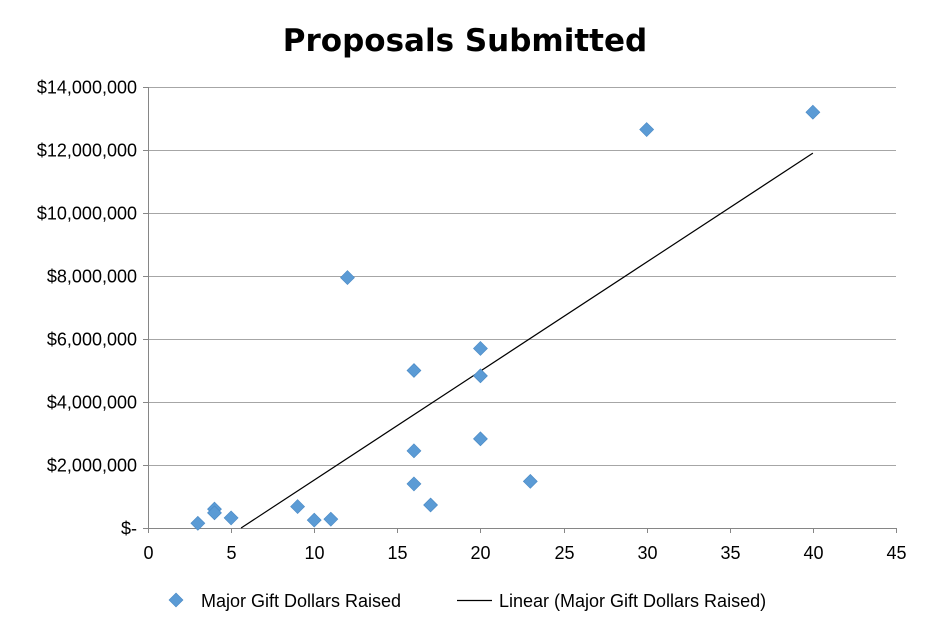 The width and height of the screenshot is (930, 631). Describe the element at coordinates (148, 553) in the screenshot. I see `x-tick-label: 0` at that location.